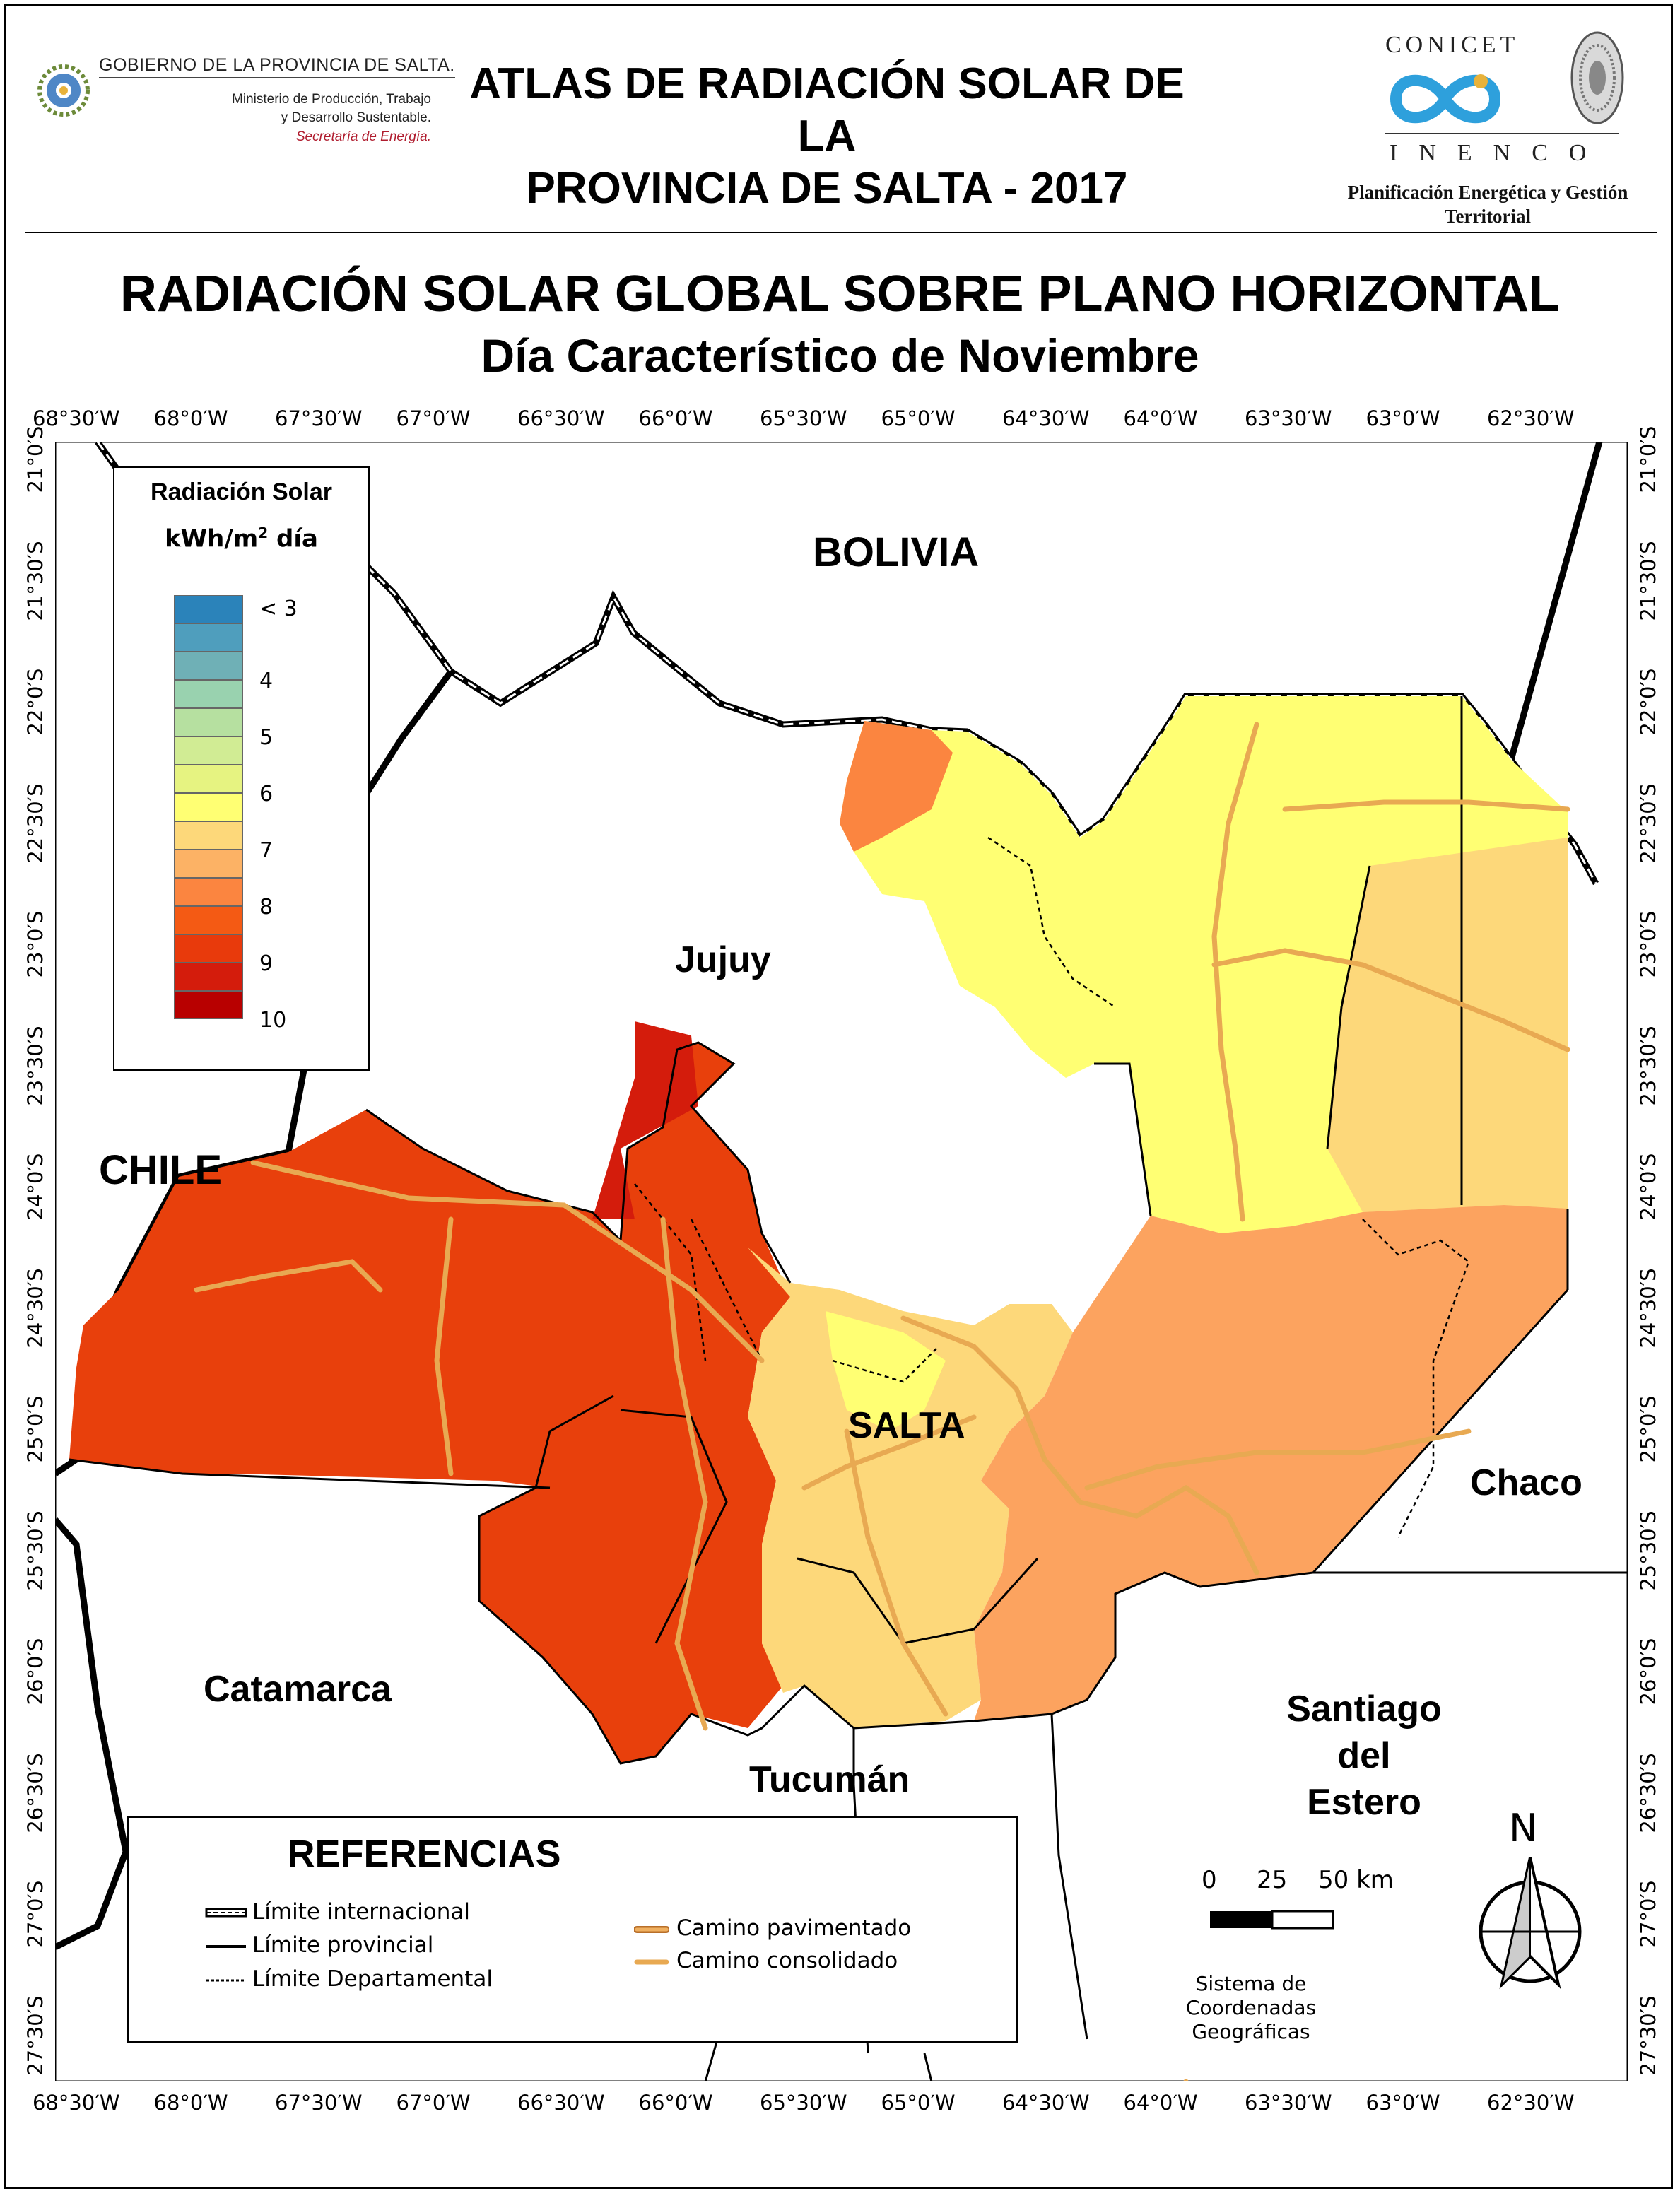 Image resolution: width=1680 pixels, height=2196 pixels. What do you see at coordinates (266, 794) in the screenshot?
I see `legend-swatch-label: 6` at bounding box center [266, 794].